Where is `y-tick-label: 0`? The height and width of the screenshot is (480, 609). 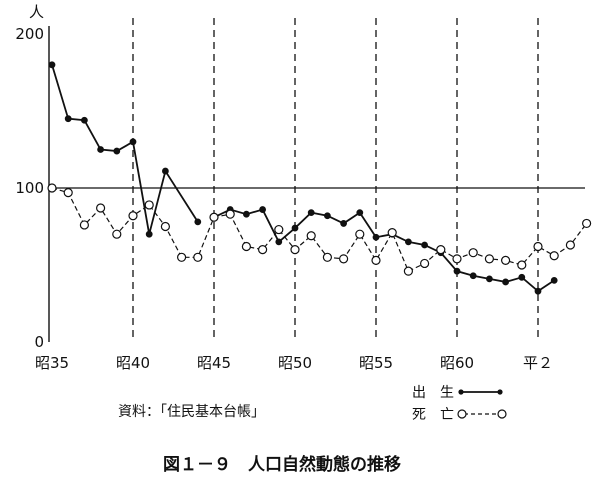 y-tick-label: 0 is located at coordinates (39, 342).